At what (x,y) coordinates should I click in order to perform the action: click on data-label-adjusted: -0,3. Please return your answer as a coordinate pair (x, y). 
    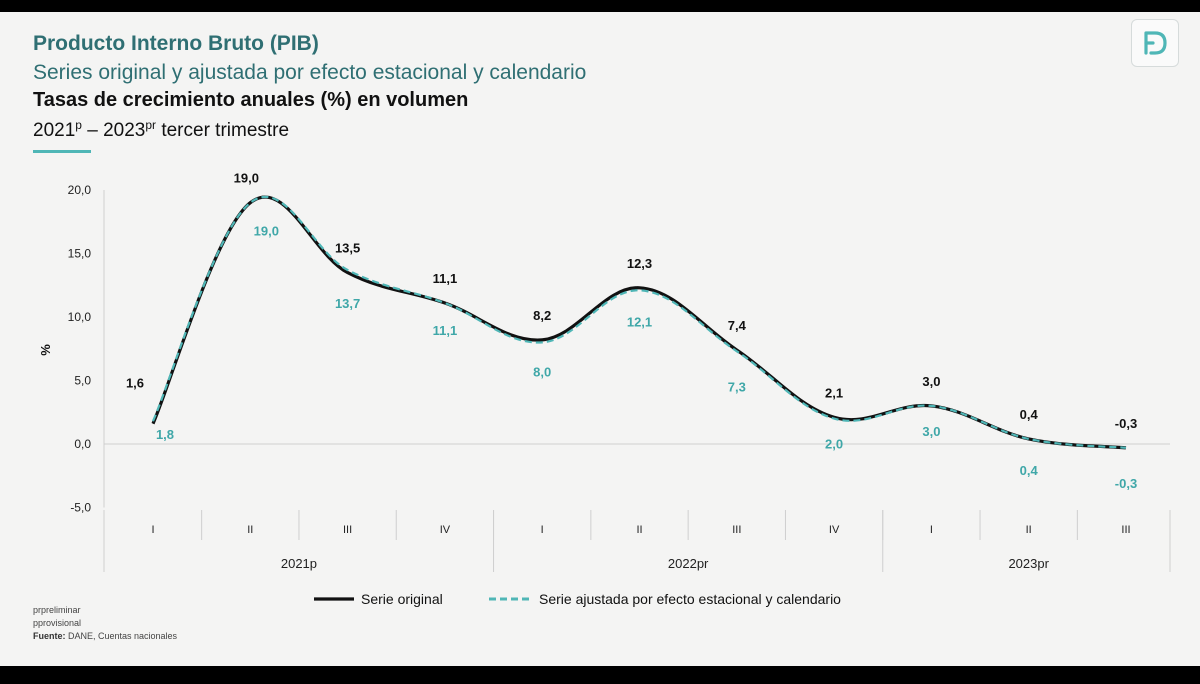
    Looking at the image, I should click on (1126, 483).